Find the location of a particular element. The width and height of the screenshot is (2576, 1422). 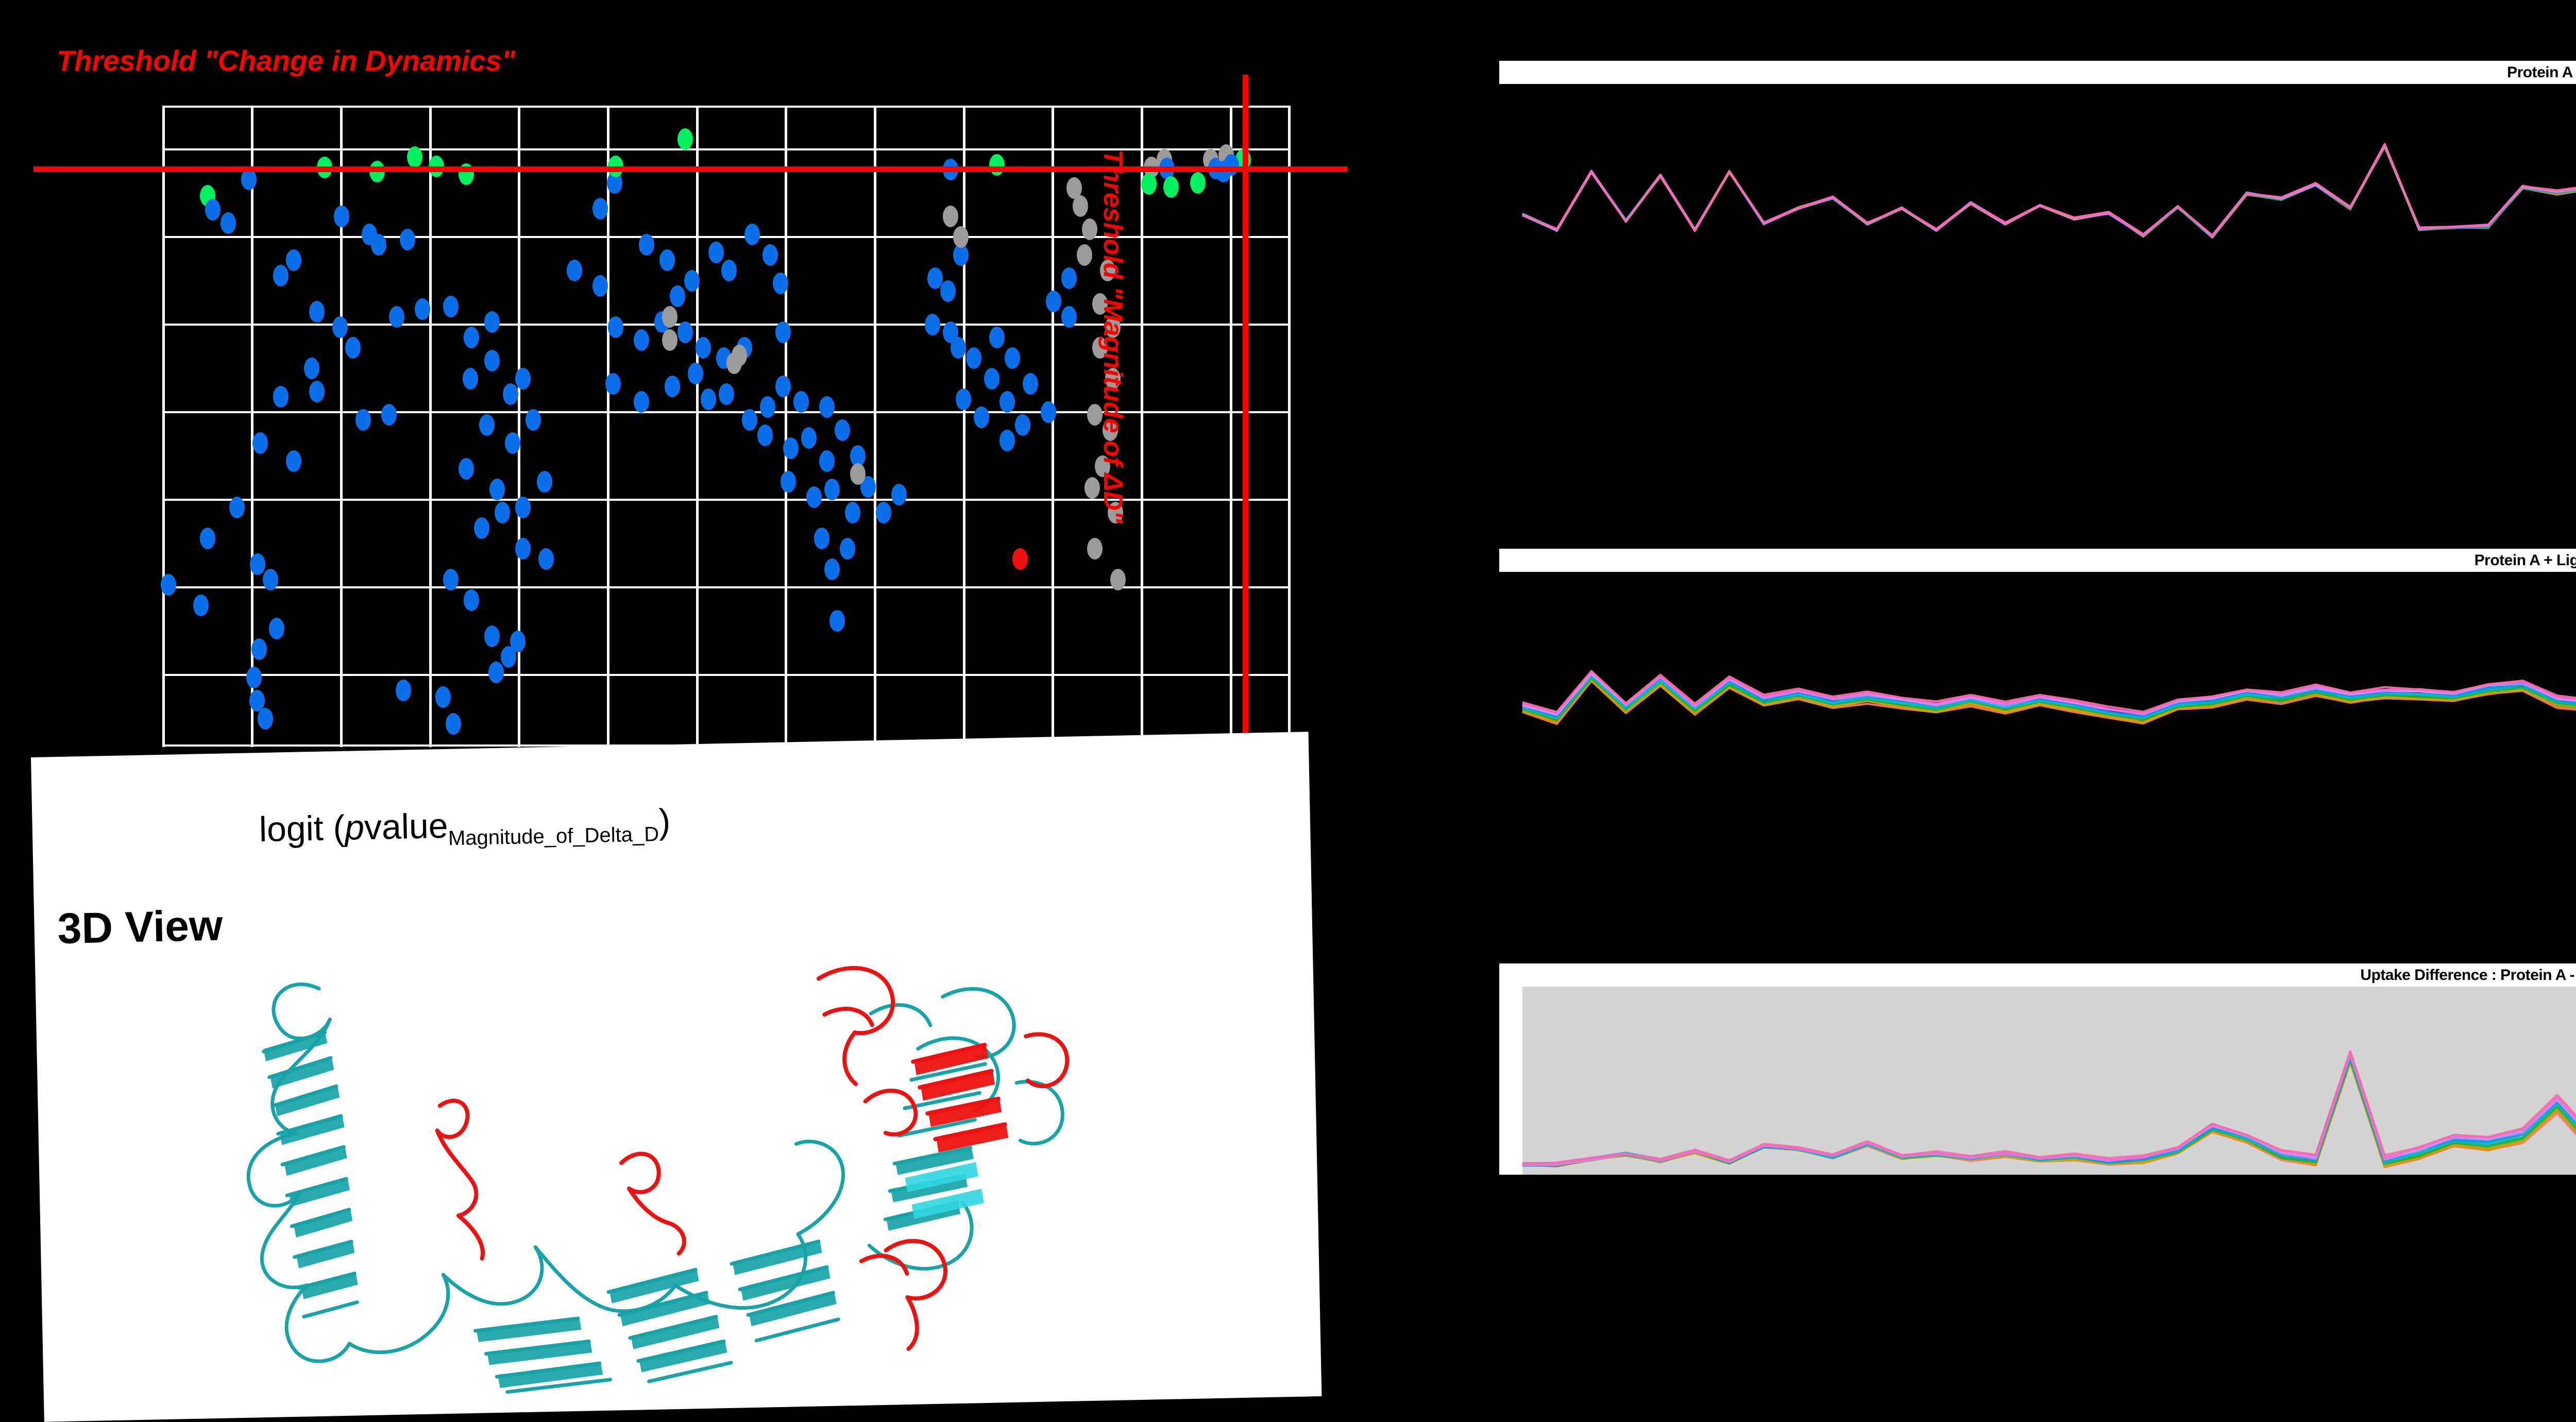

panel-canvas is located at coordinates (2038, 653).